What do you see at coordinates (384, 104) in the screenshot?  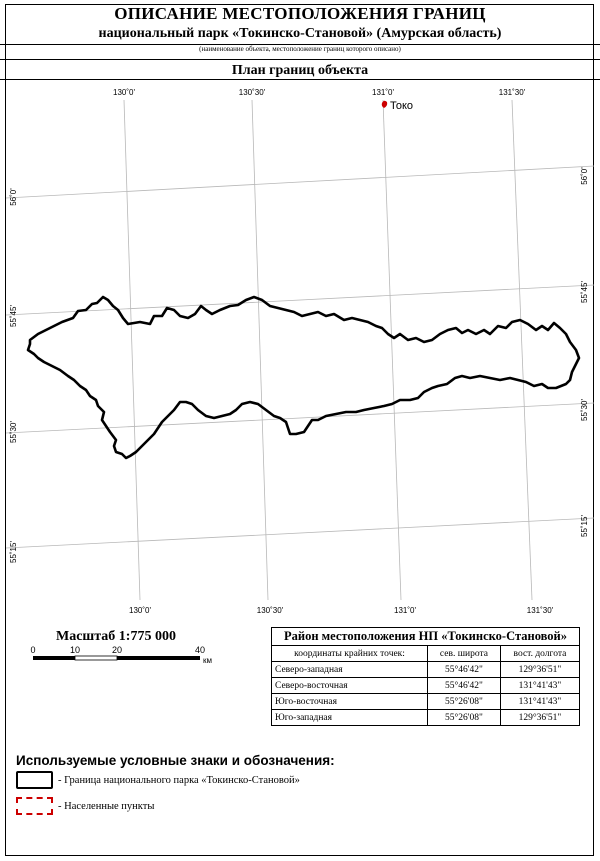 I see `settlement-marker` at bounding box center [384, 104].